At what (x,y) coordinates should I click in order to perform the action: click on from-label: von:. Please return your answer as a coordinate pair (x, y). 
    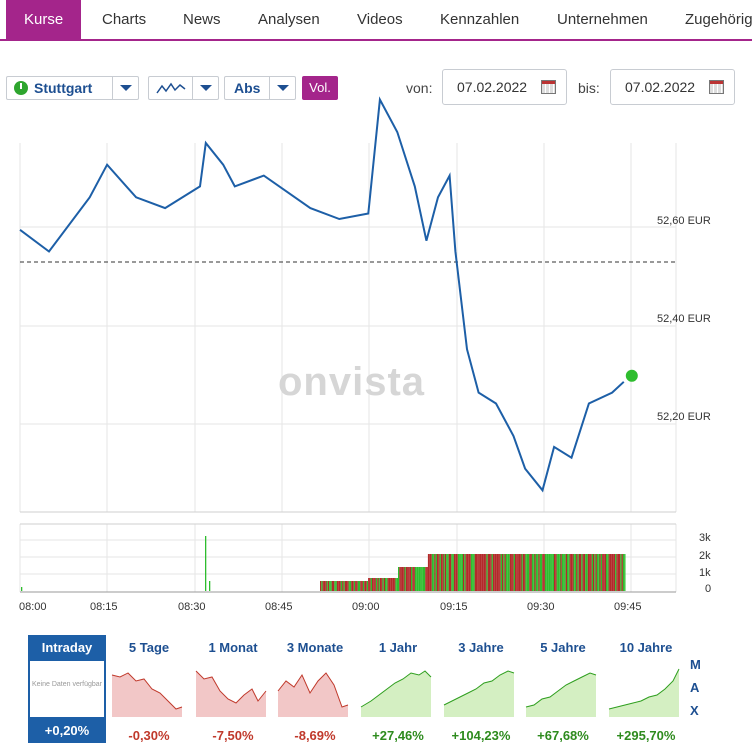
    Looking at the image, I should click on (419, 88).